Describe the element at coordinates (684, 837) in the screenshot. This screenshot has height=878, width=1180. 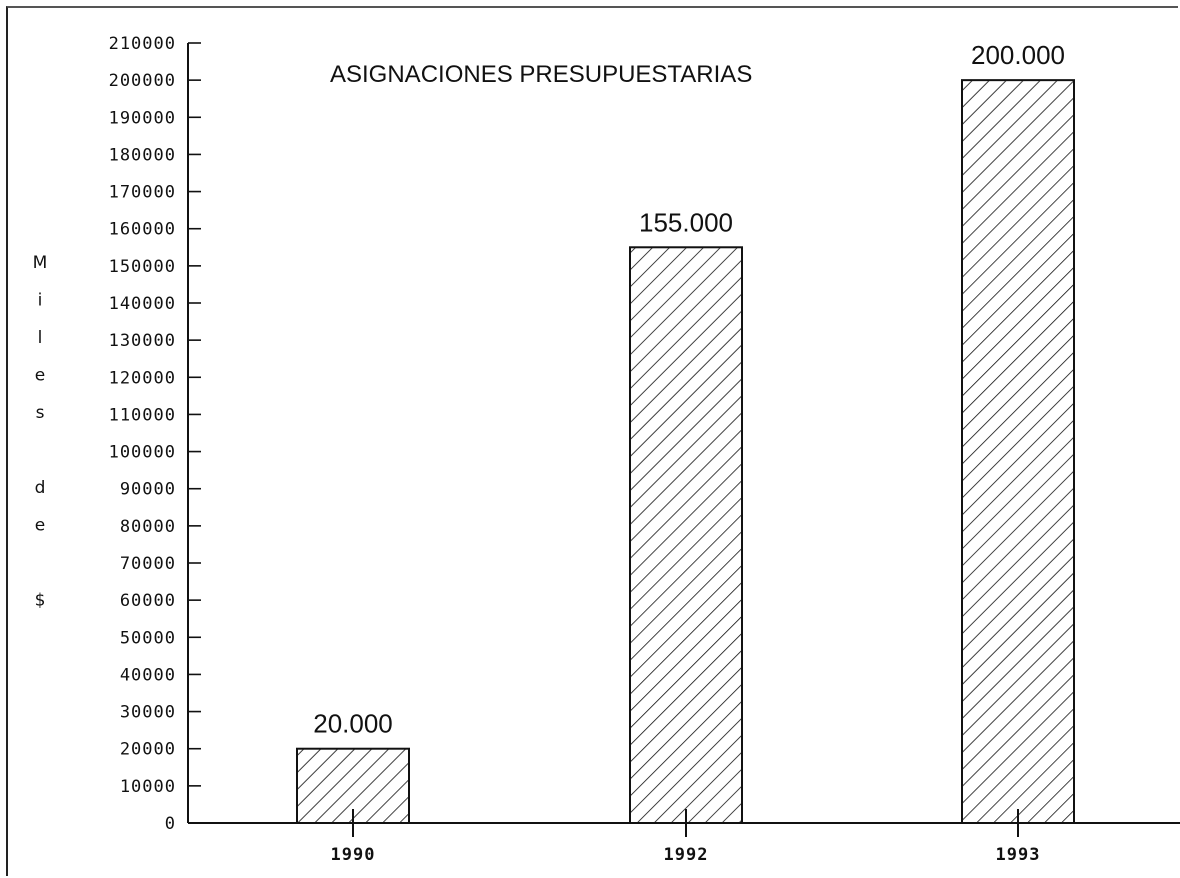
I see `x-axis: 1990 1992 1993` at that location.